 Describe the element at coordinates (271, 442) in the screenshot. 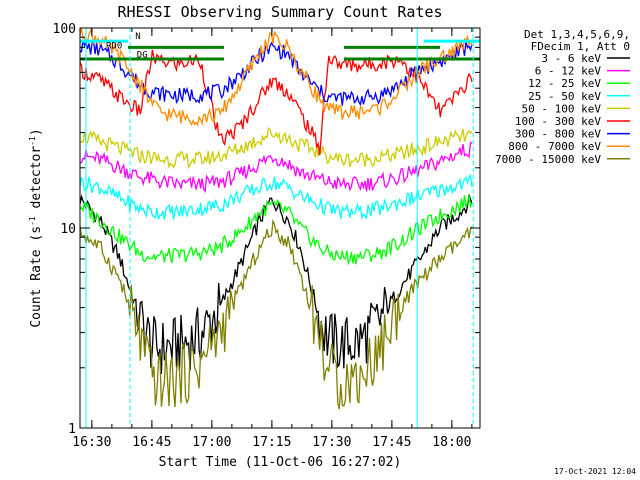

I see `x-tick-label: 17:15` at that location.